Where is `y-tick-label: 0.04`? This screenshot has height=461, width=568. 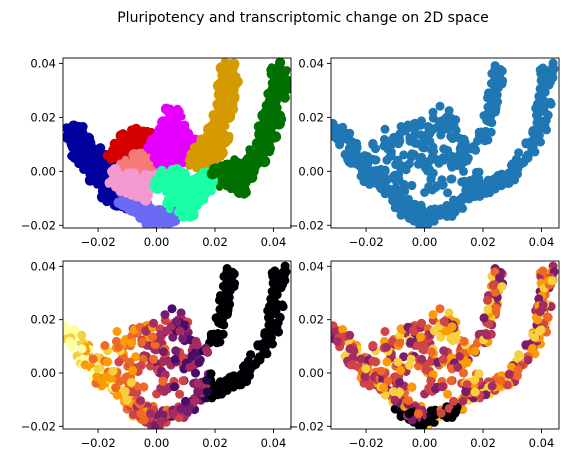
y-tick-label: 0.04 is located at coordinates (311, 63).